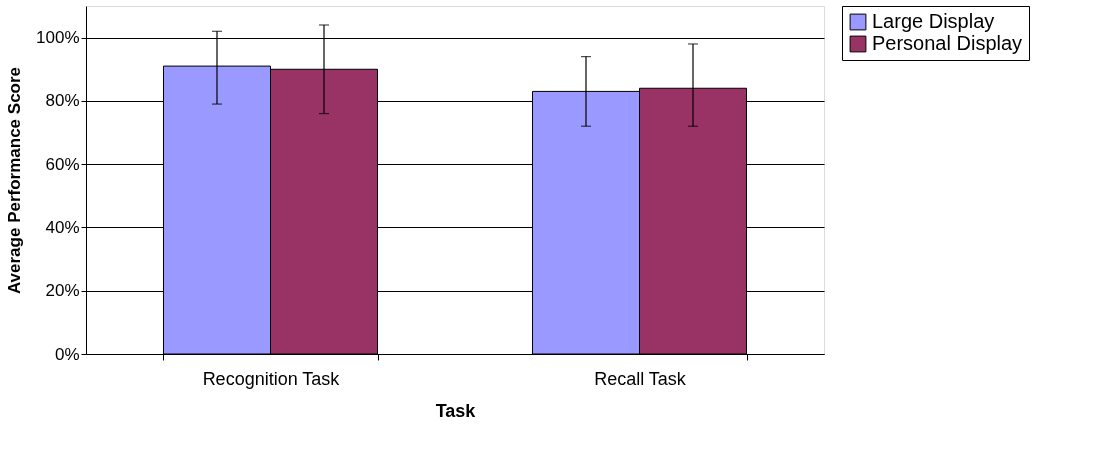 This screenshot has width=1119, height=449. Describe the element at coordinates (15, 180) in the screenshot. I see `y-axis-title: Average Performance Score` at that location.